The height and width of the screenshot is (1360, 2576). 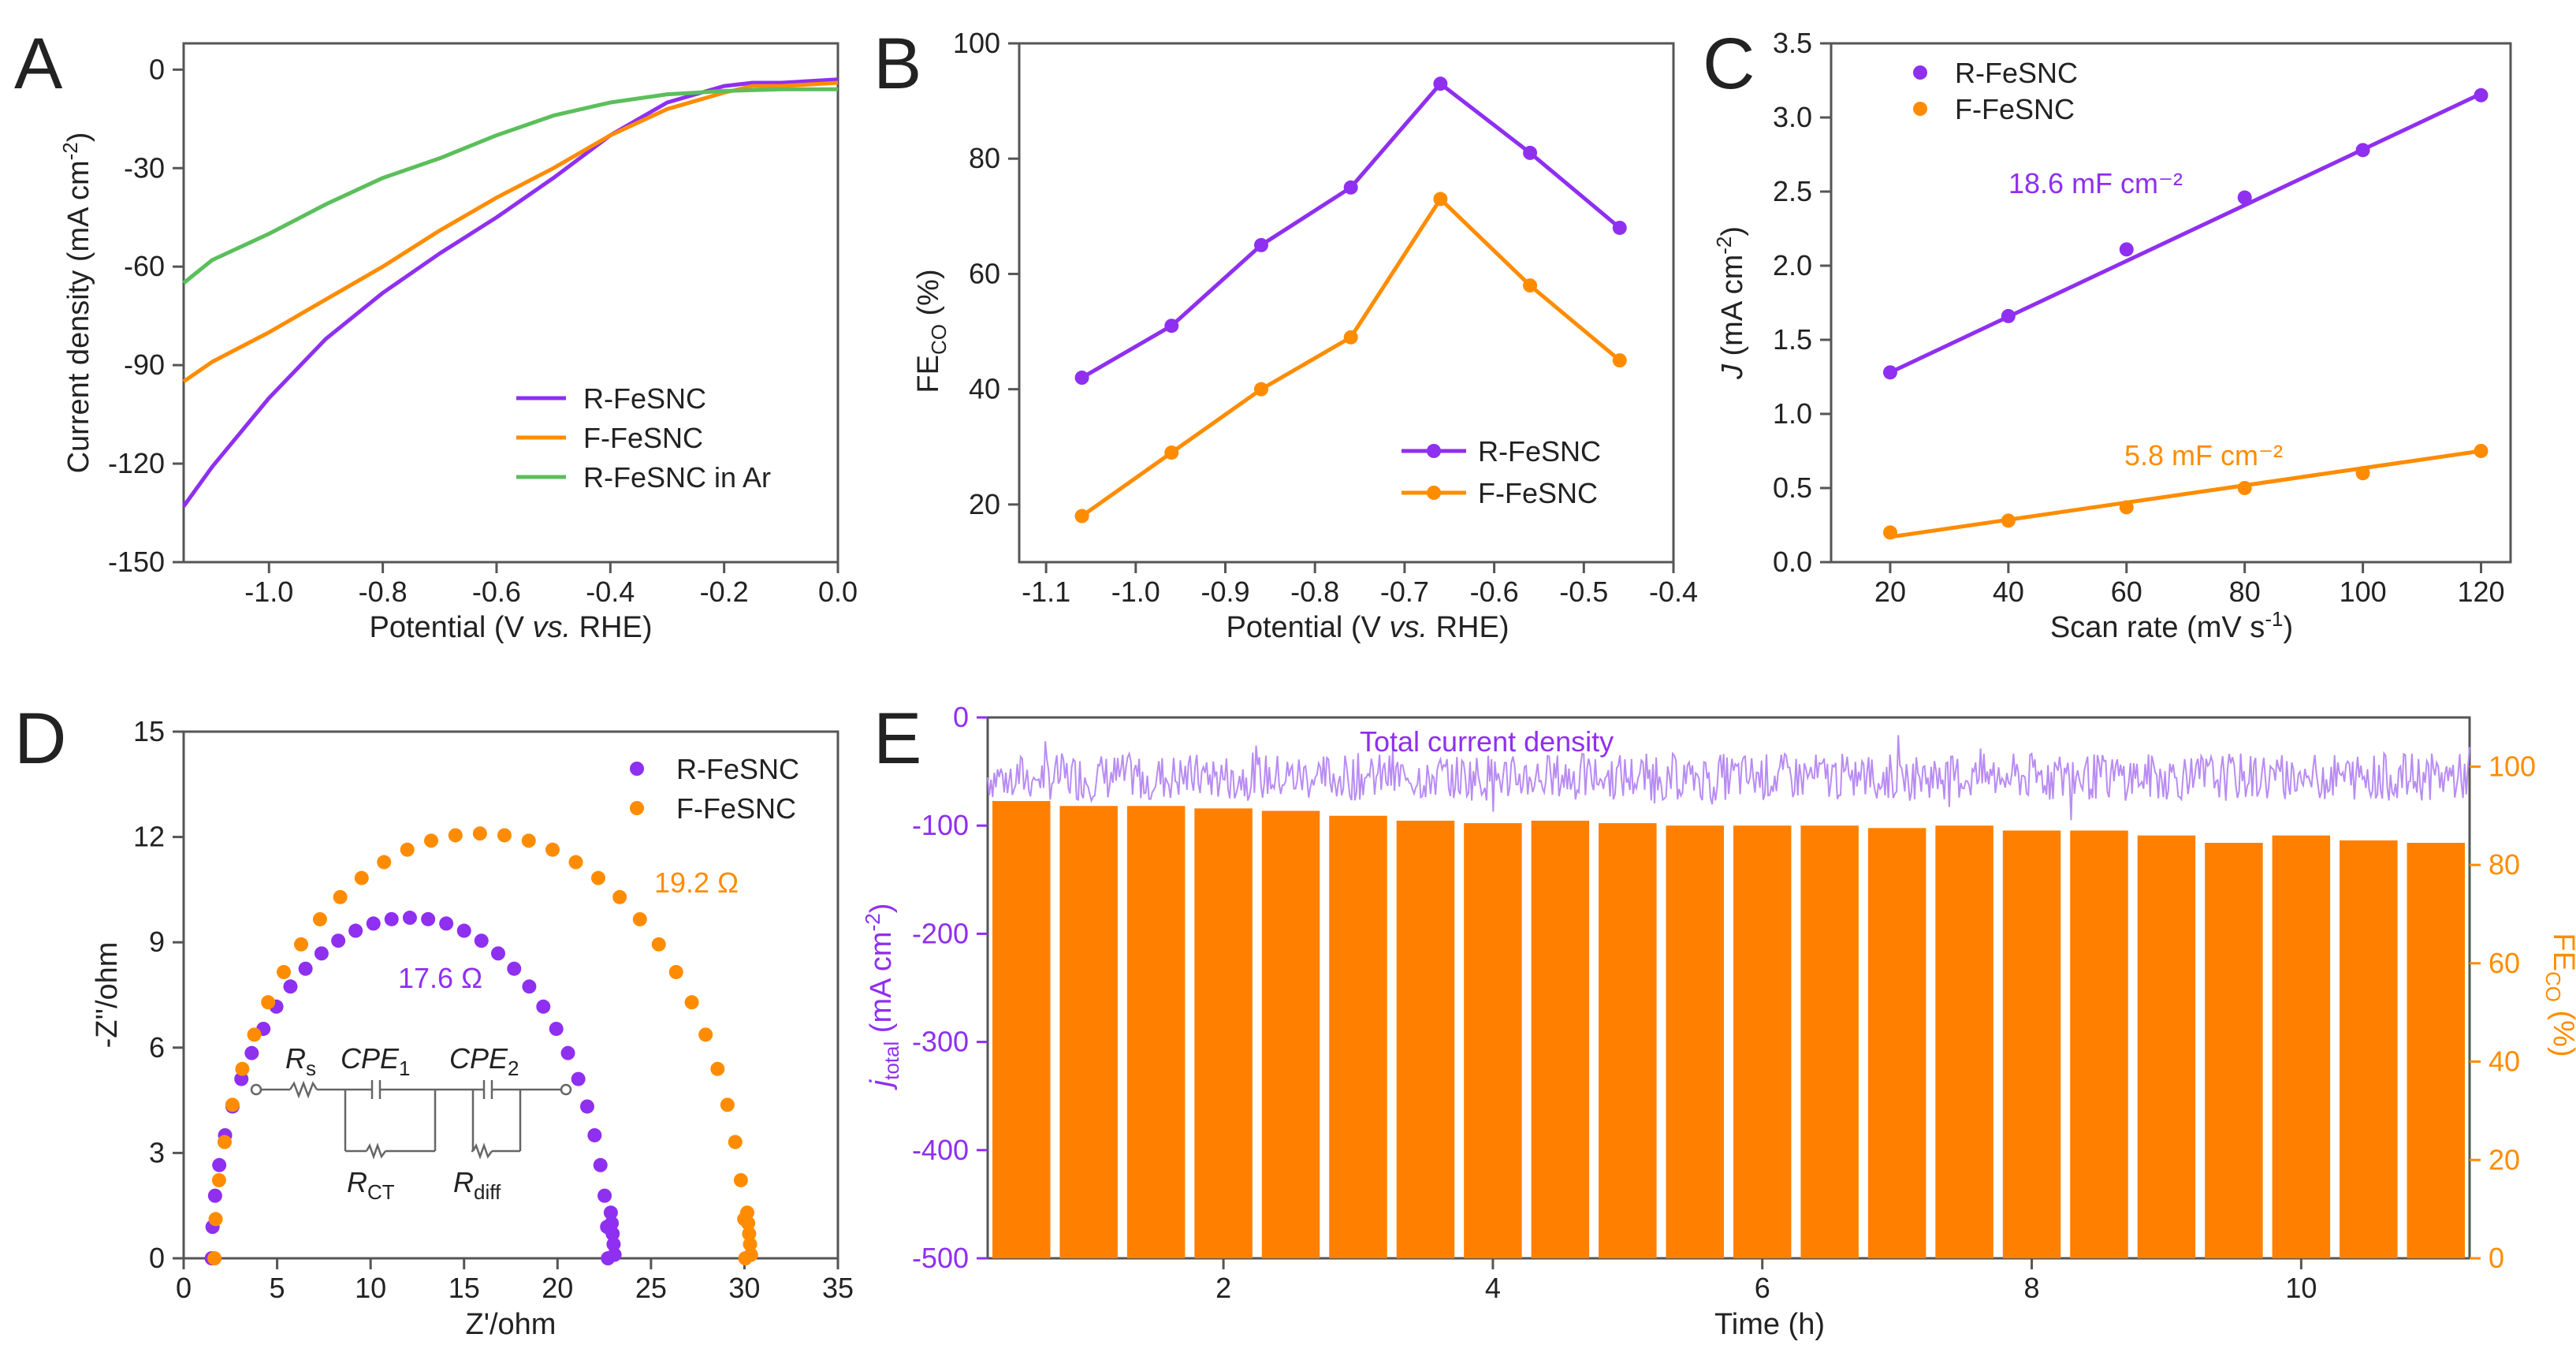 What do you see at coordinates (1538, 493) in the screenshot?
I see `legend-label-f-fesnc: F-FeSNC` at bounding box center [1538, 493].